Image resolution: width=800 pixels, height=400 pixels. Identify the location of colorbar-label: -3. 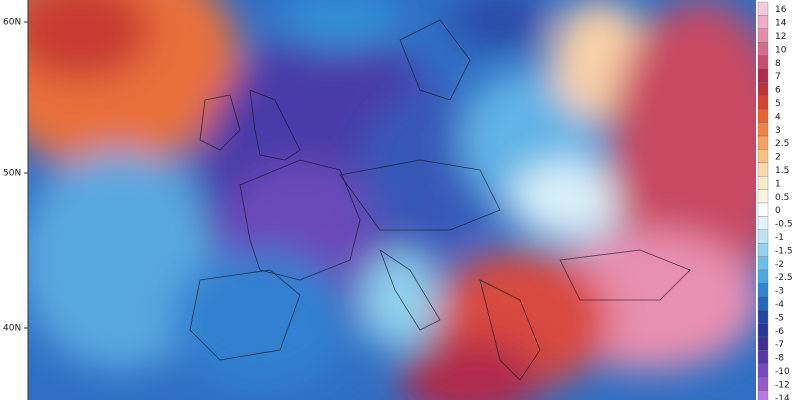
(779, 292).